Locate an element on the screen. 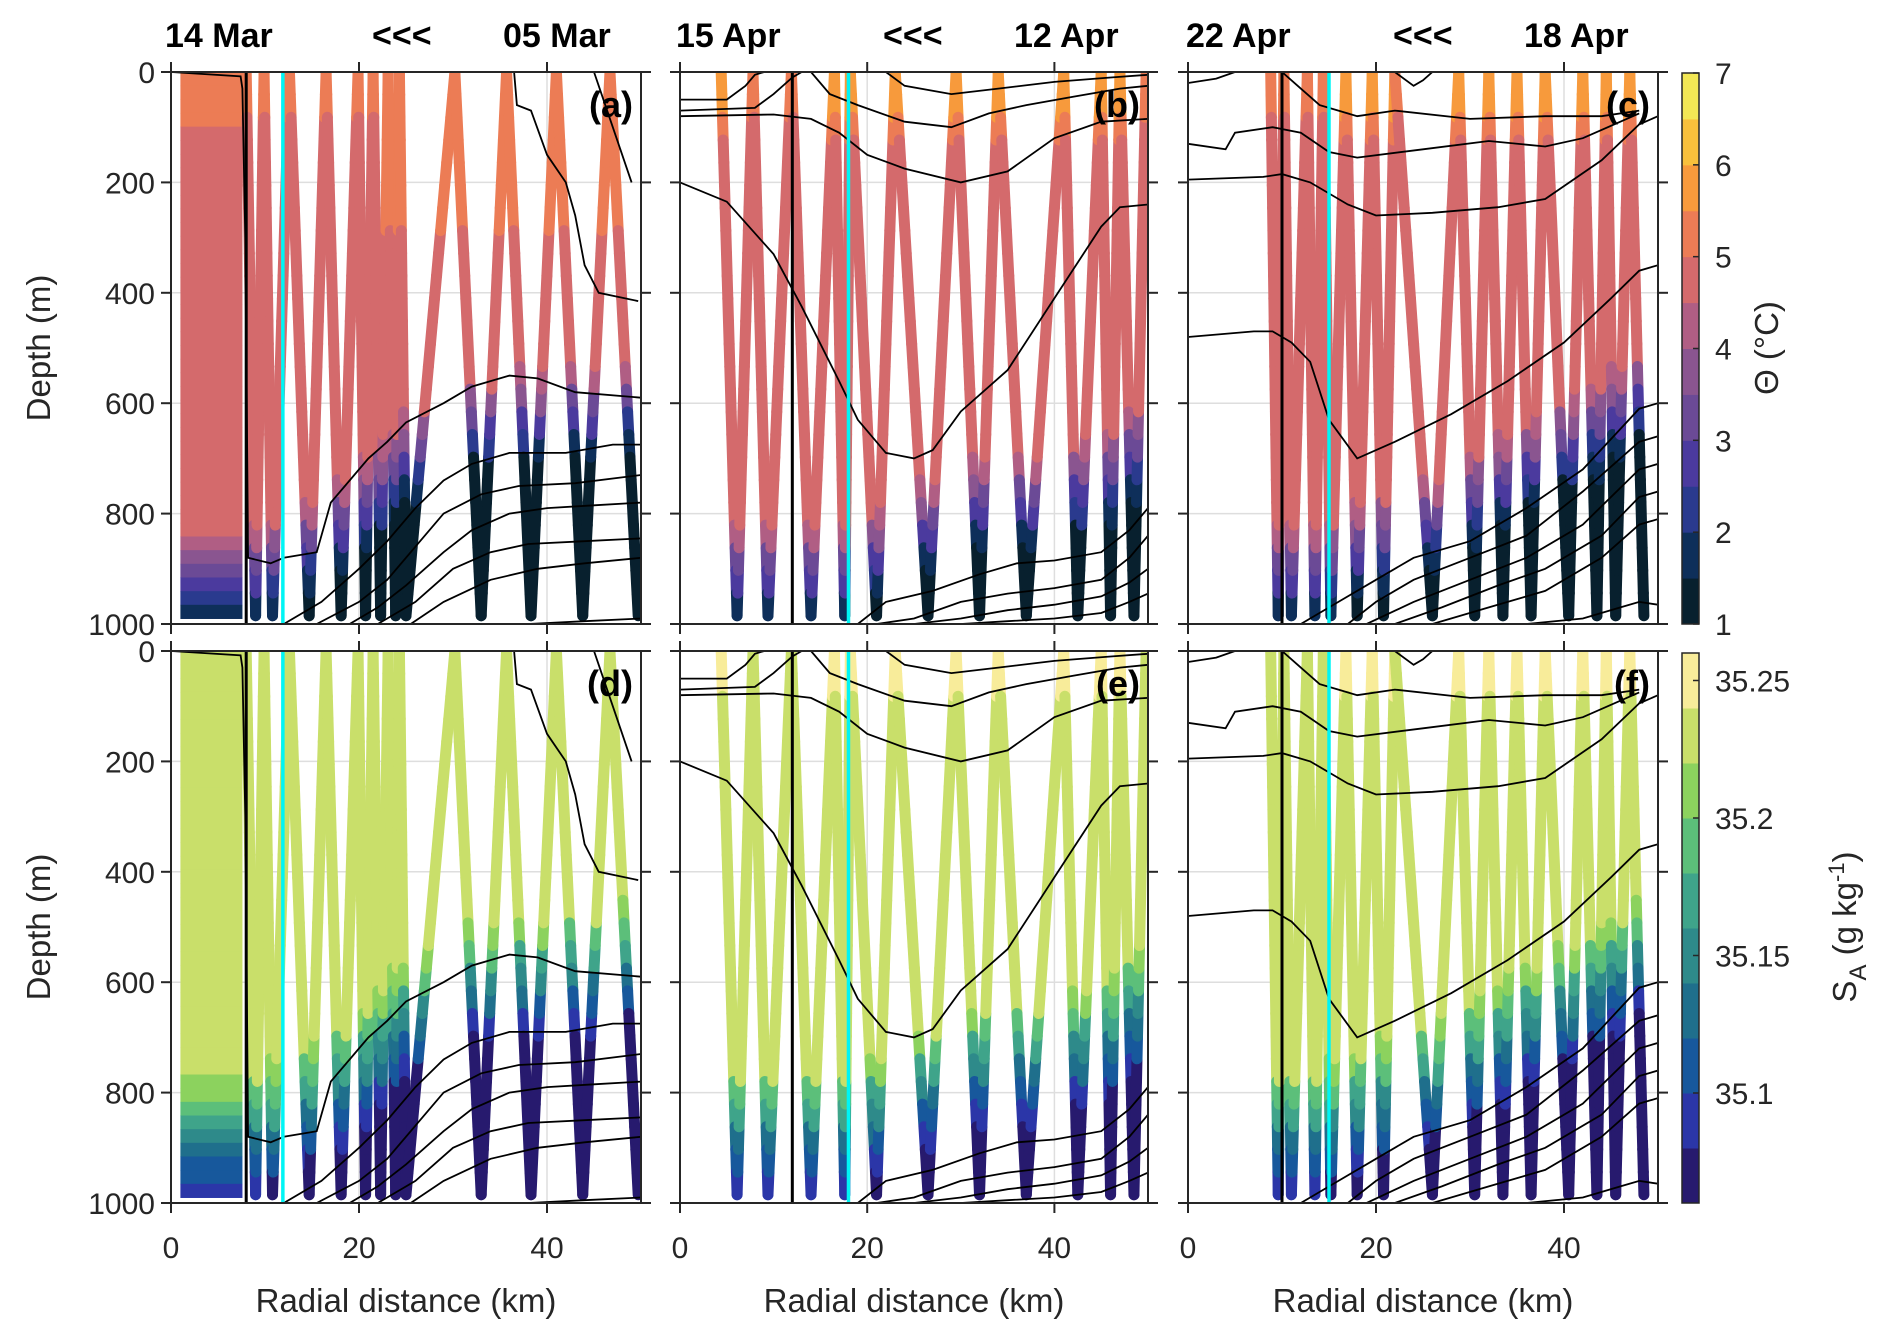  x-tick-label: 0 is located at coordinates (1188, 1248).